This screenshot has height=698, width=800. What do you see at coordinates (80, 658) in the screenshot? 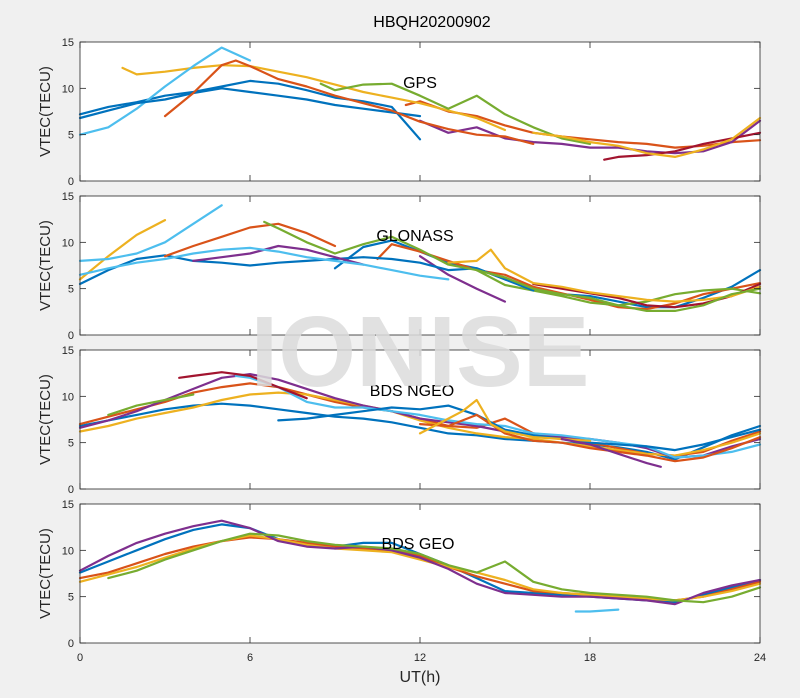
I see `x-tick-label: 0` at bounding box center [80, 658].